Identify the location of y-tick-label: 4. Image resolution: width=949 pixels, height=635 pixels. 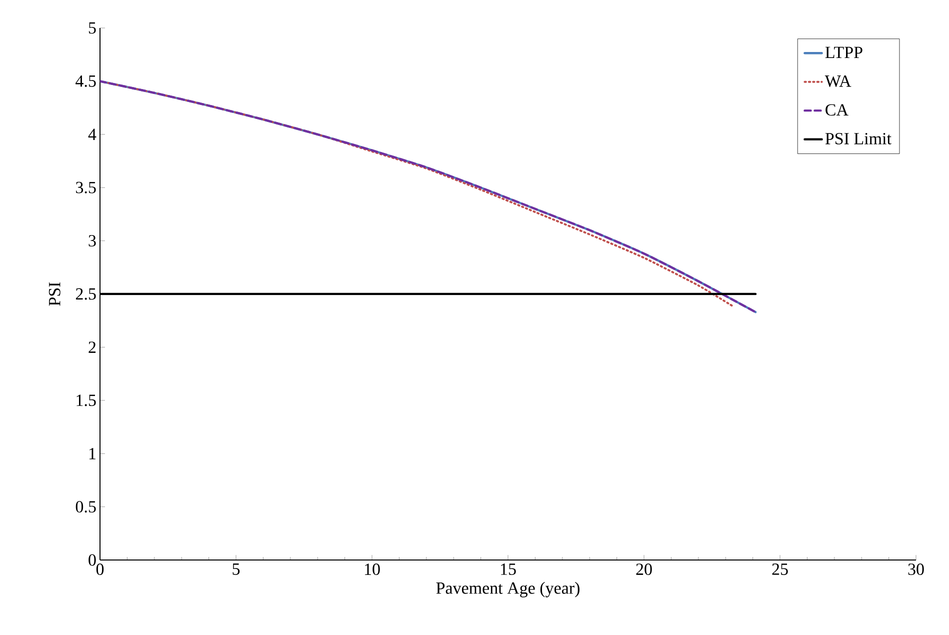
(92, 134).